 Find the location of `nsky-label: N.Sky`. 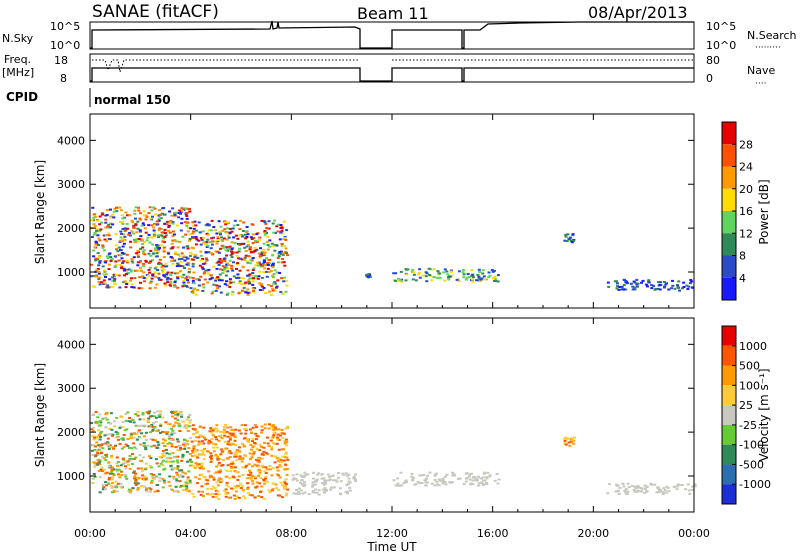

nsky-label: N.Sky is located at coordinates (18, 38).